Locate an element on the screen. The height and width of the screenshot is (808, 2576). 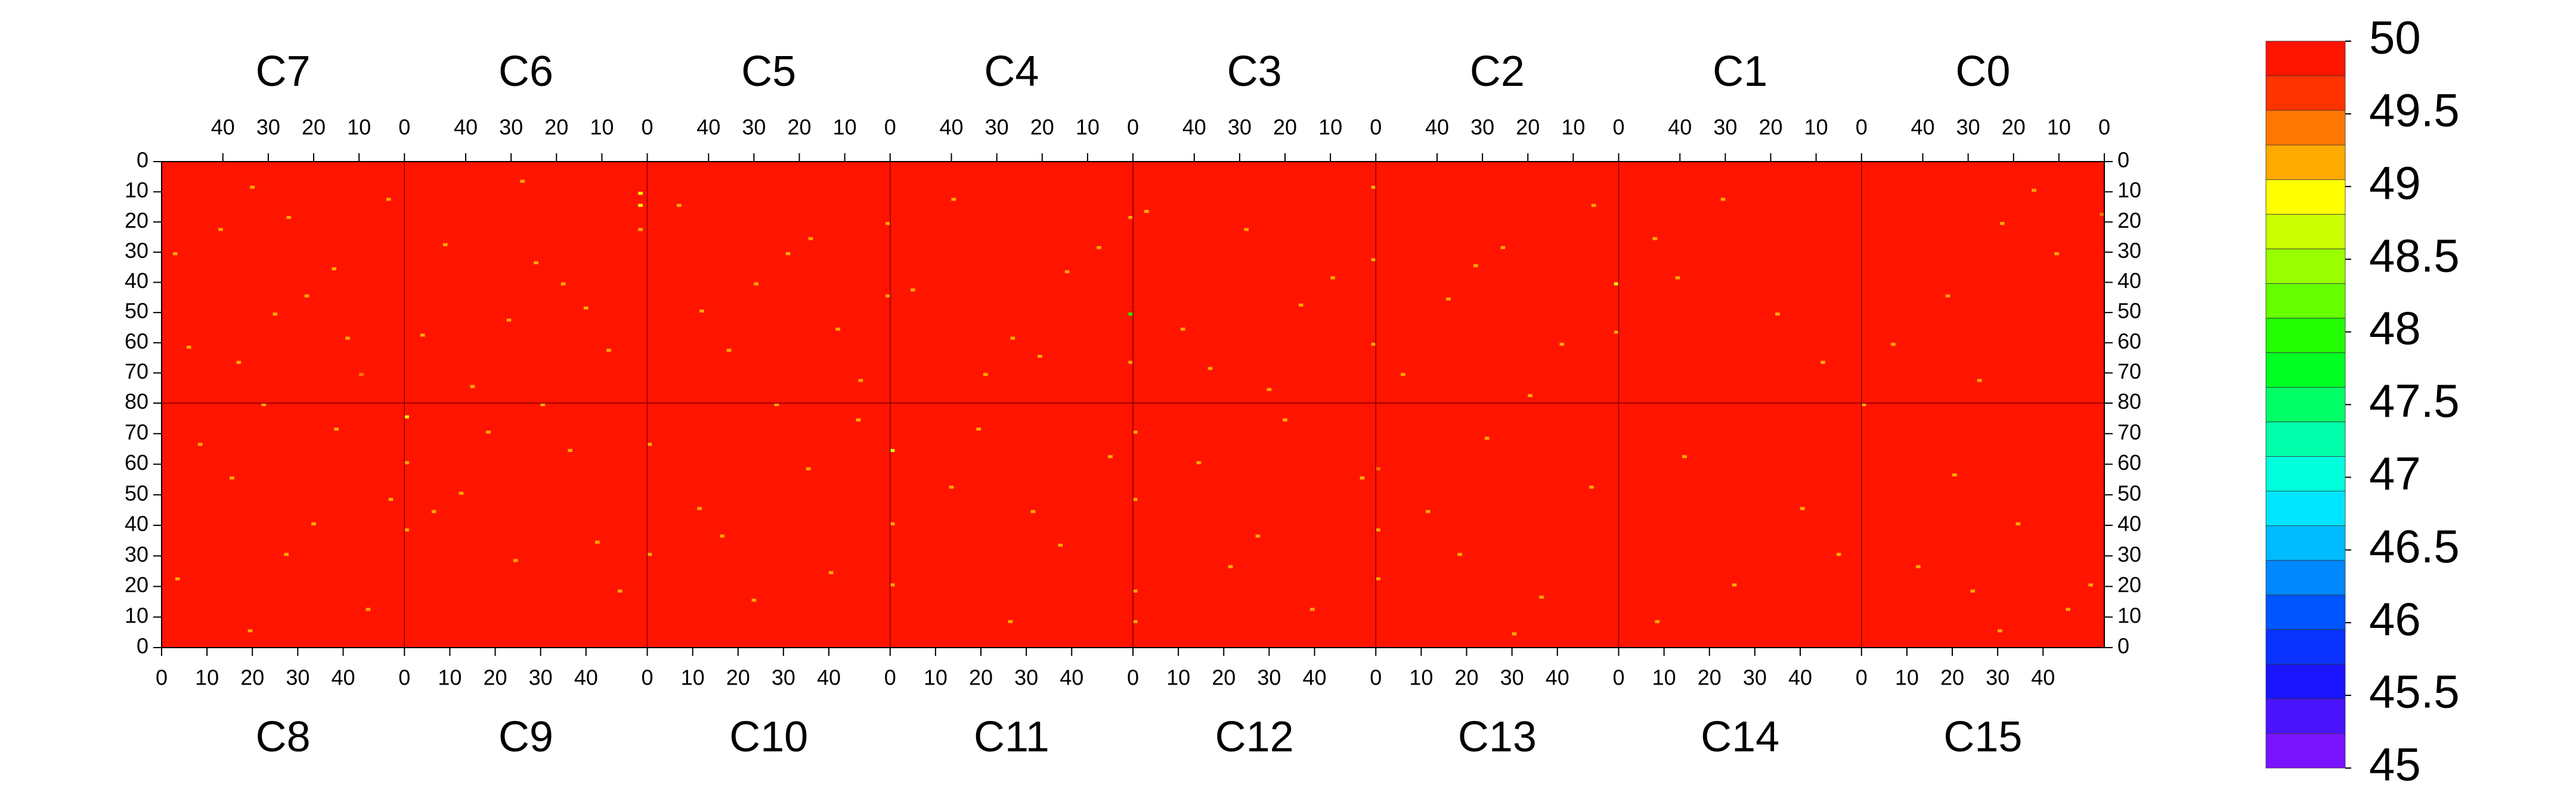
y-tick-label: 30 is located at coordinates (136, 250).